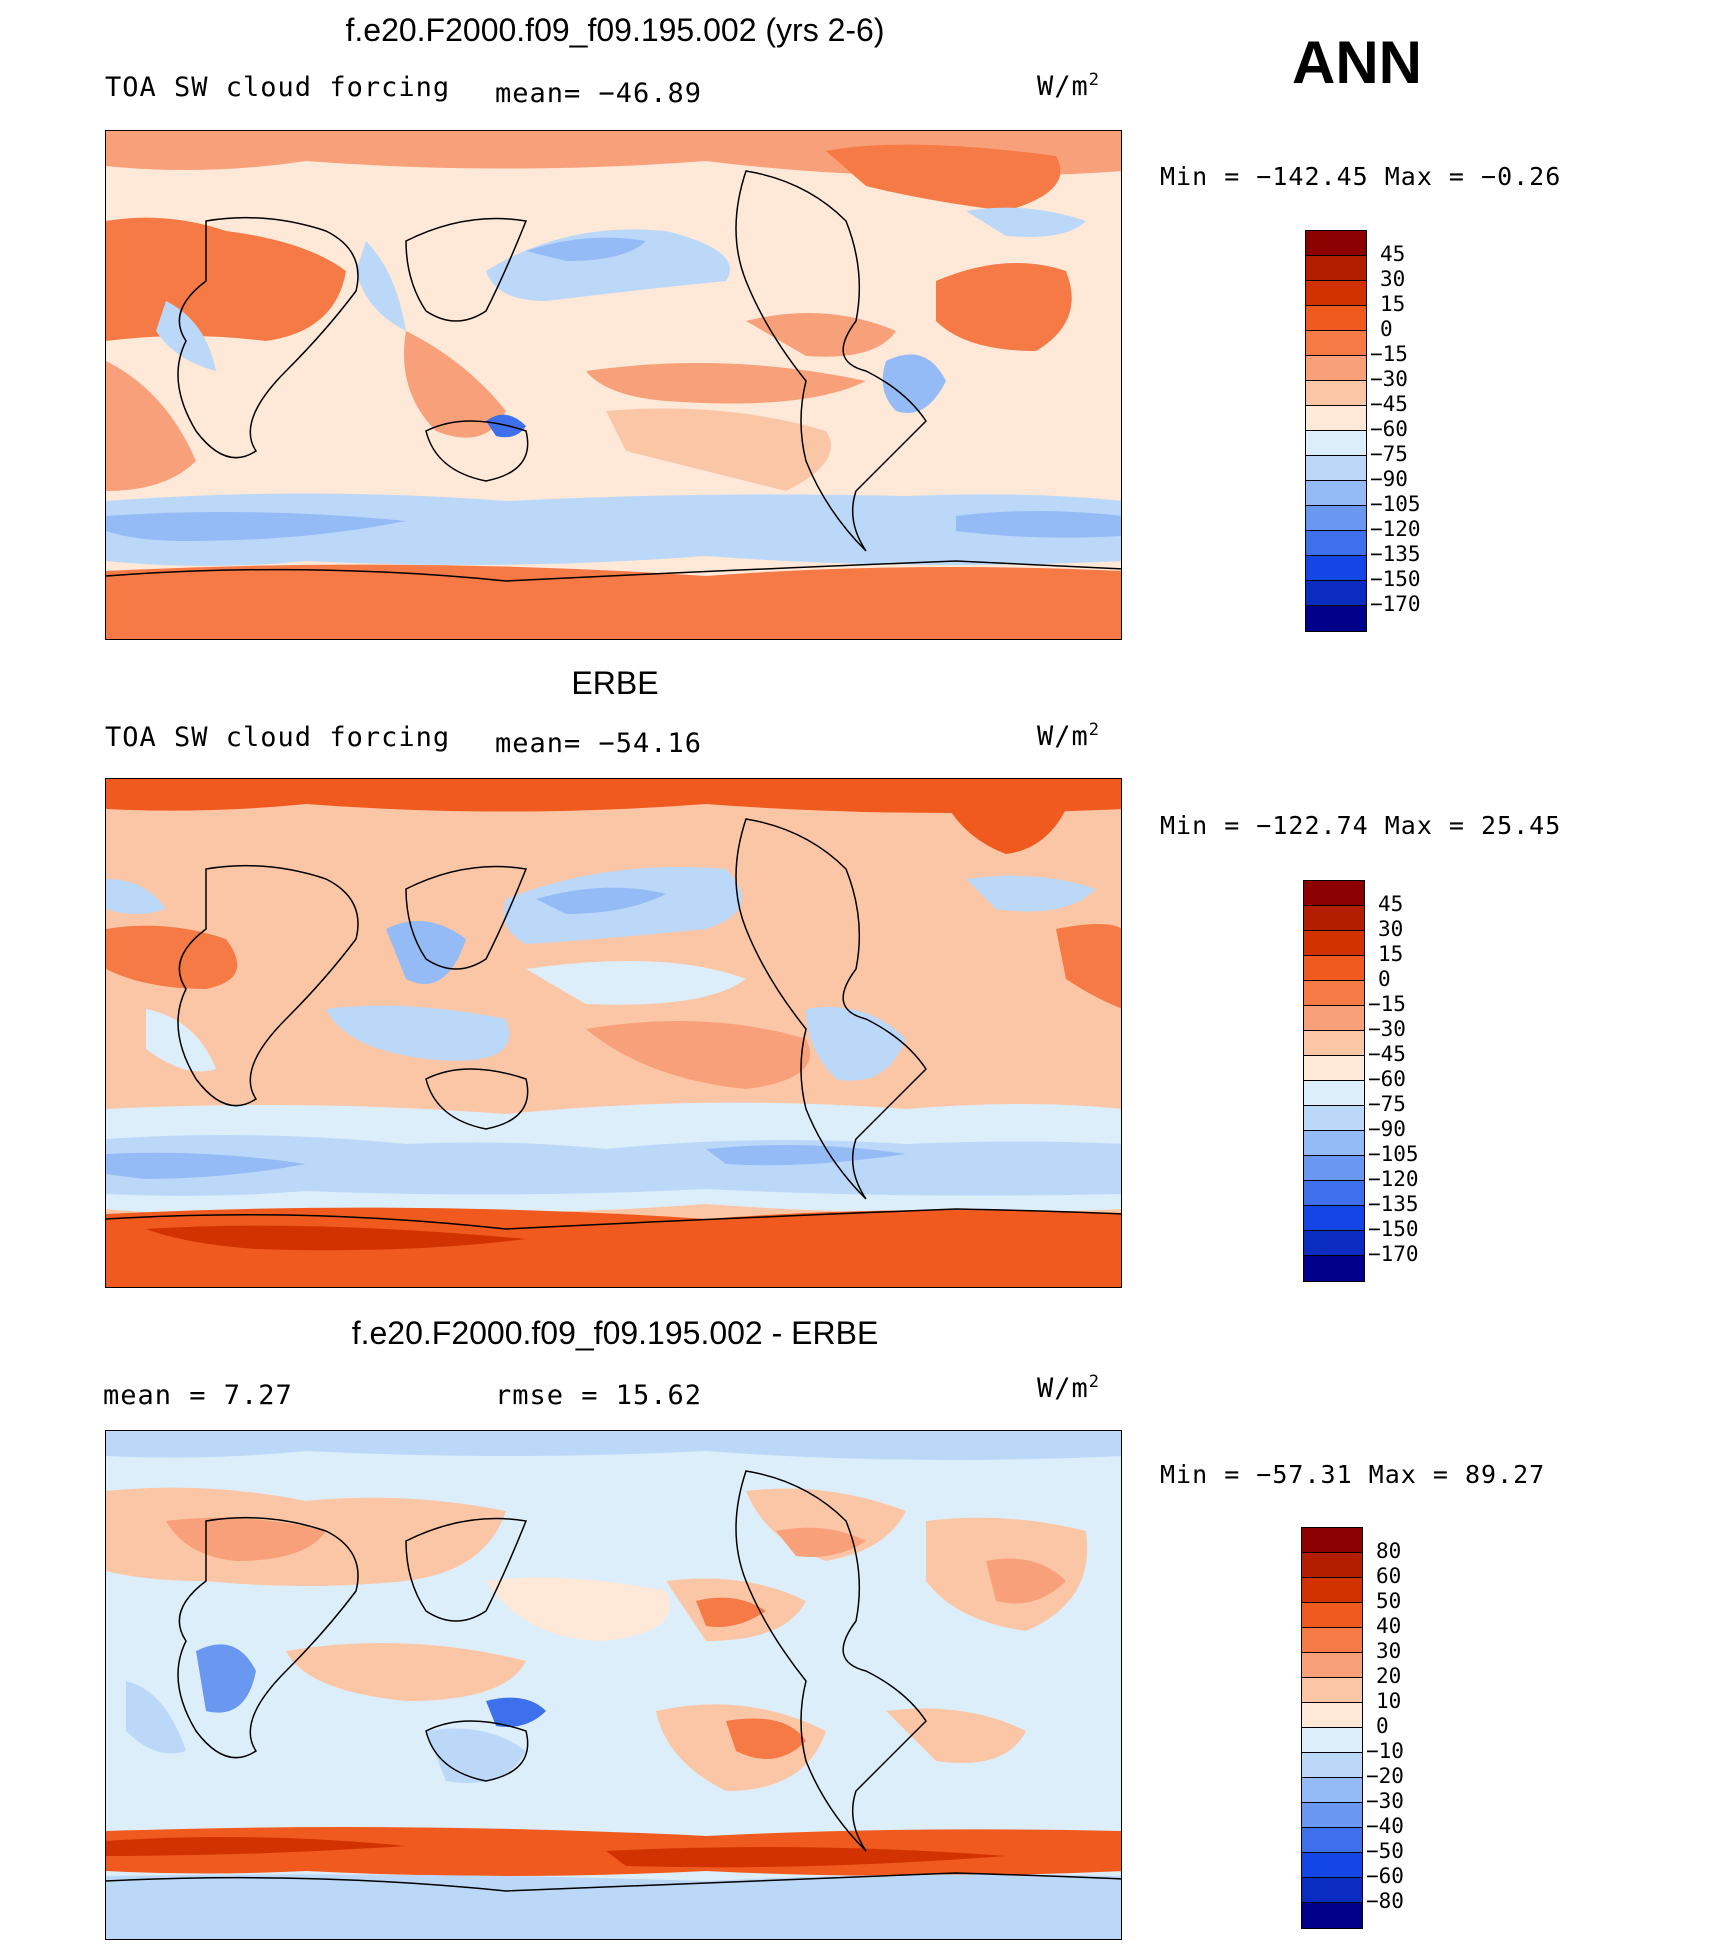 This screenshot has width=1710, height=1952. Describe the element at coordinates (1385, 1826) in the screenshot. I see `colorbar-tick-label: −40` at that location.